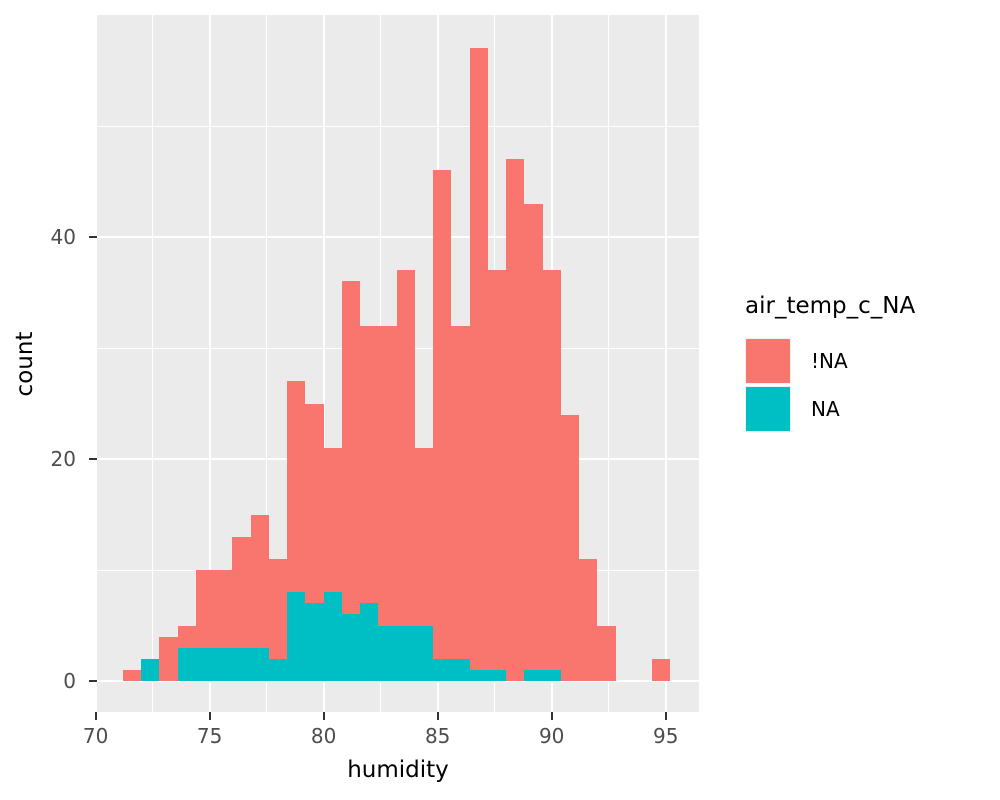 Image resolution: width=1000 pixels, height=800 pixels. What do you see at coordinates (398, 126) in the screenshot?
I see `gridline-y-minor` at bounding box center [398, 126].